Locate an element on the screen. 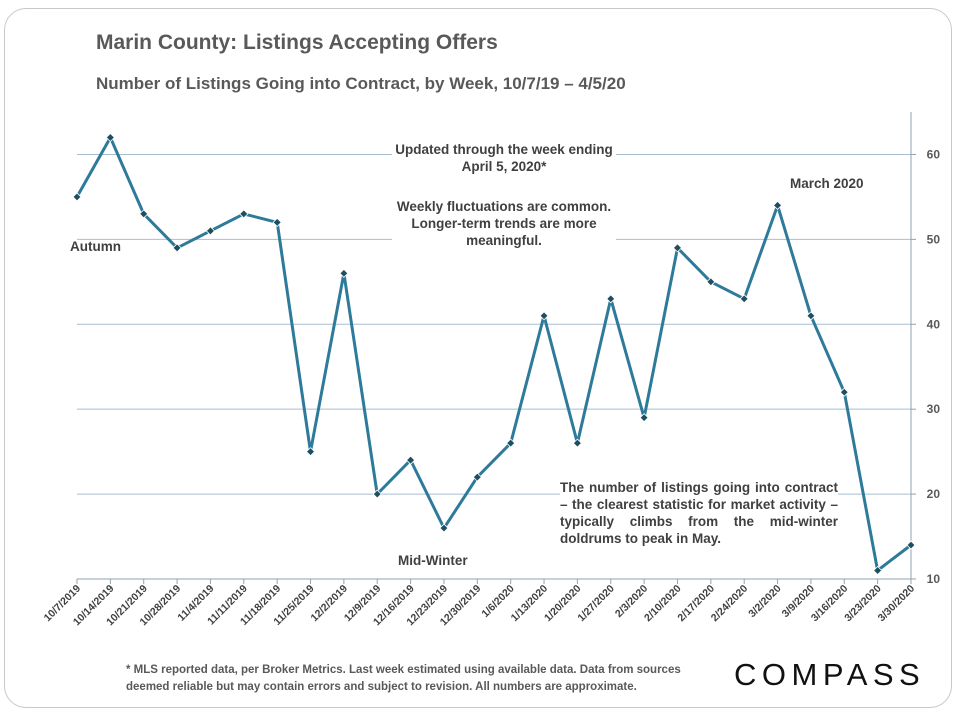 Image resolution: width=960 pixels, height=720 pixels. y-tick-label: 30 is located at coordinates (934, 409).